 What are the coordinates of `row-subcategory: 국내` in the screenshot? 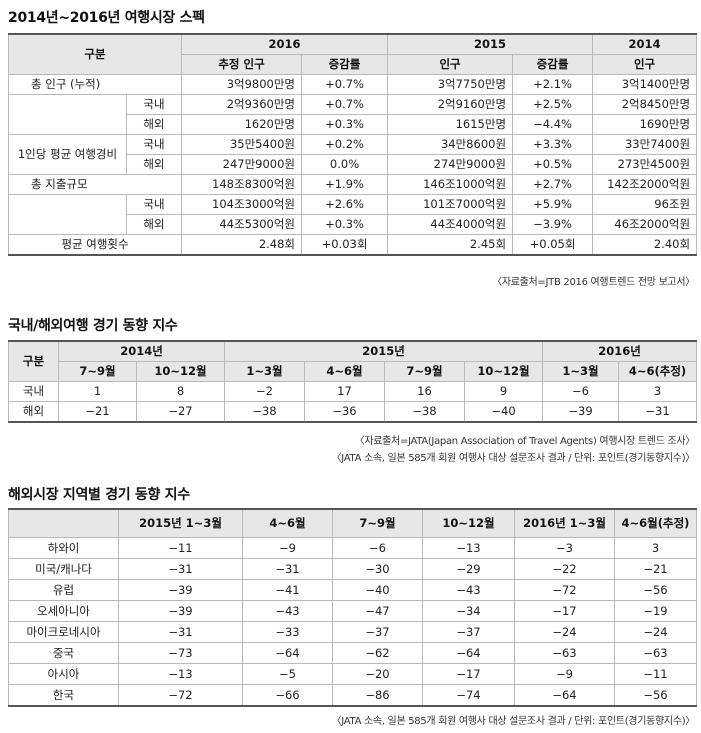 It's located at (154, 104).